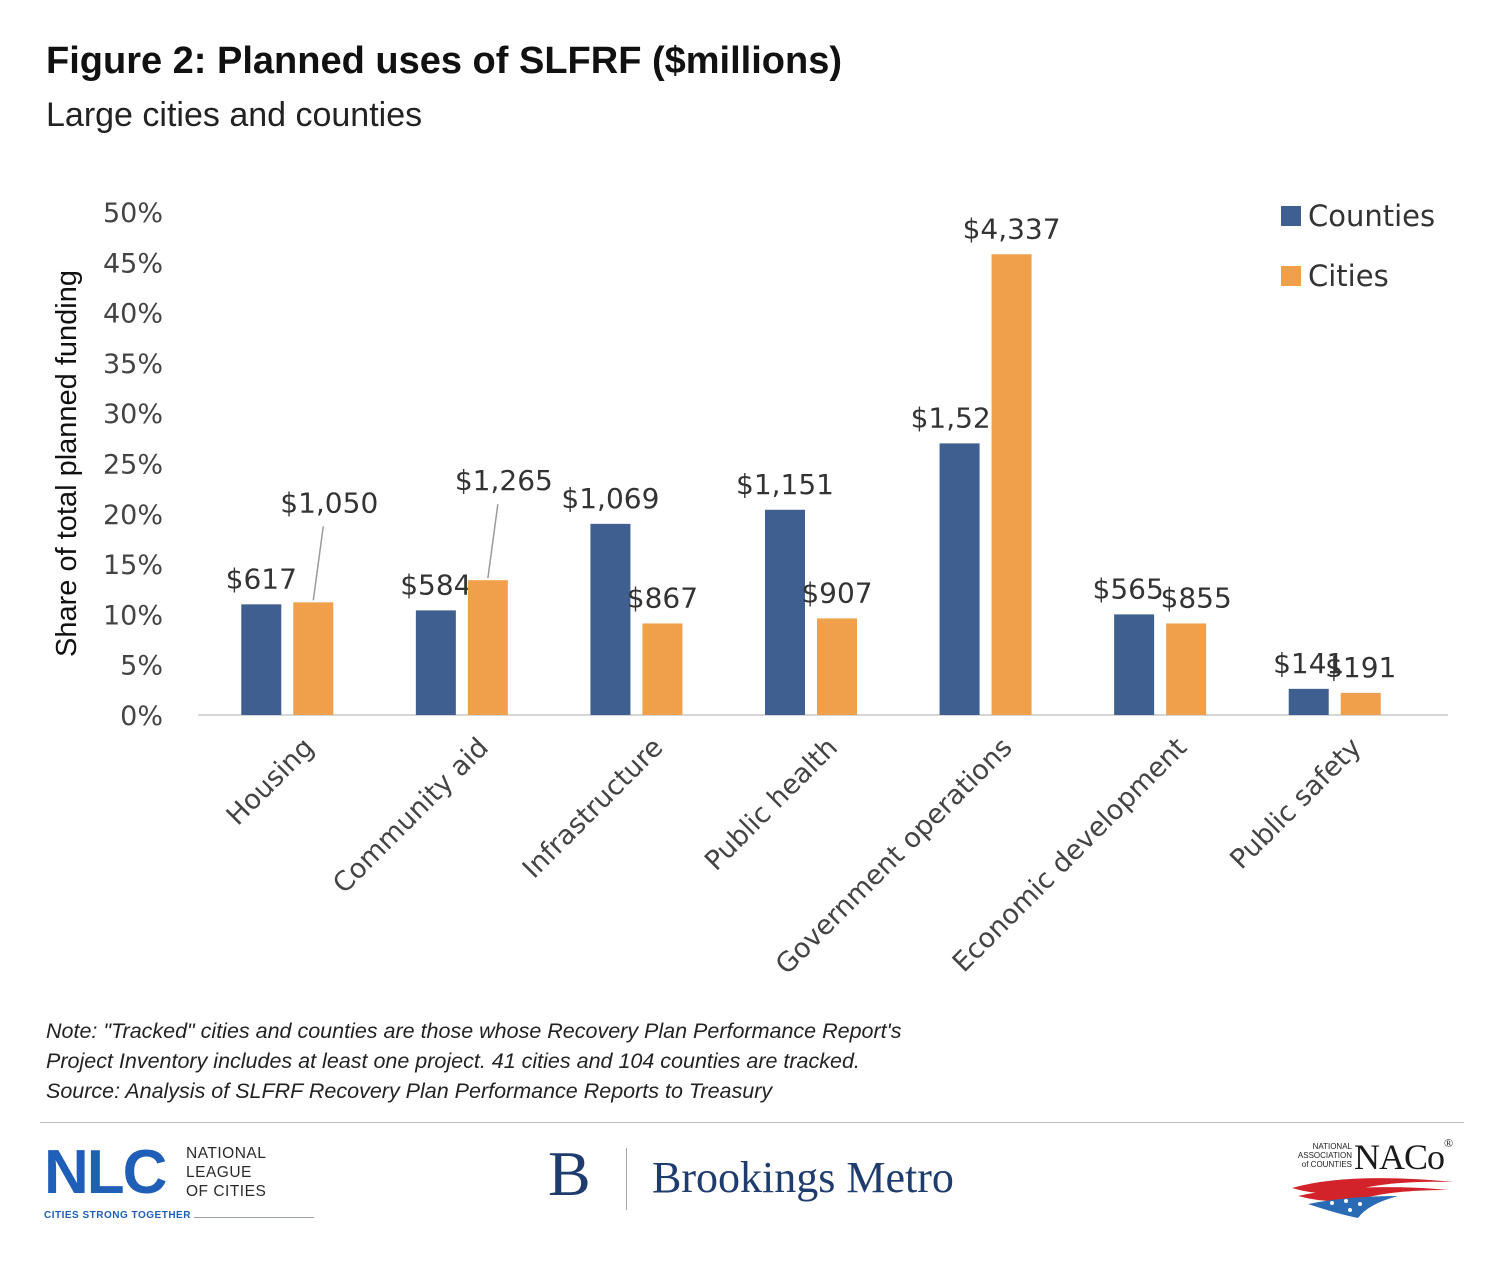 The width and height of the screenshot is (1500, 1263). Describe the element at coordinates (836, 592) in the screenshot. I see `data-label: $907` at that location.